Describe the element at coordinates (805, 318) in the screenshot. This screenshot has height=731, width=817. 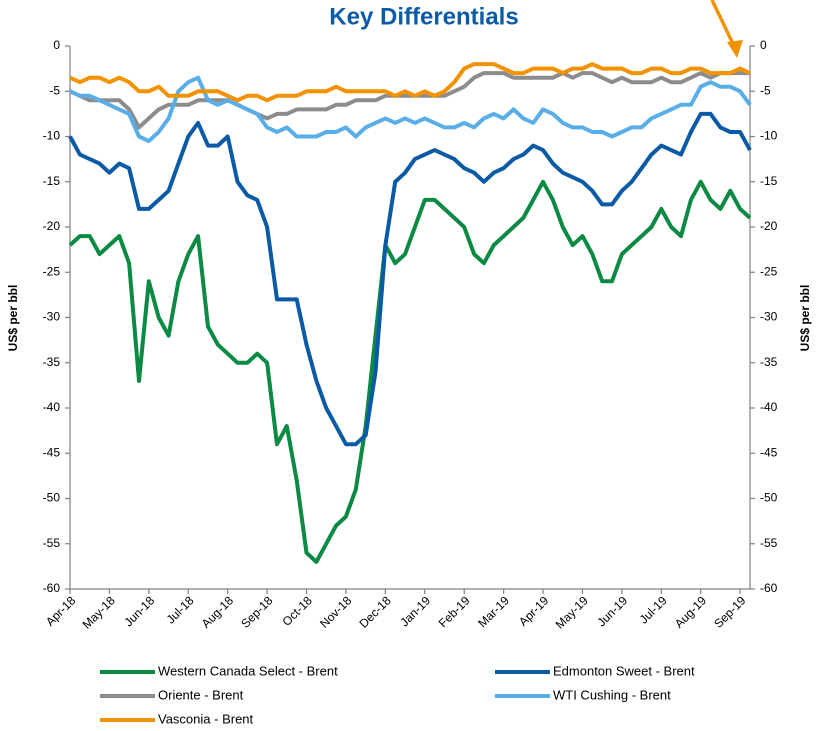
I see `y2-axis-label: US$ per bbl` at that location.